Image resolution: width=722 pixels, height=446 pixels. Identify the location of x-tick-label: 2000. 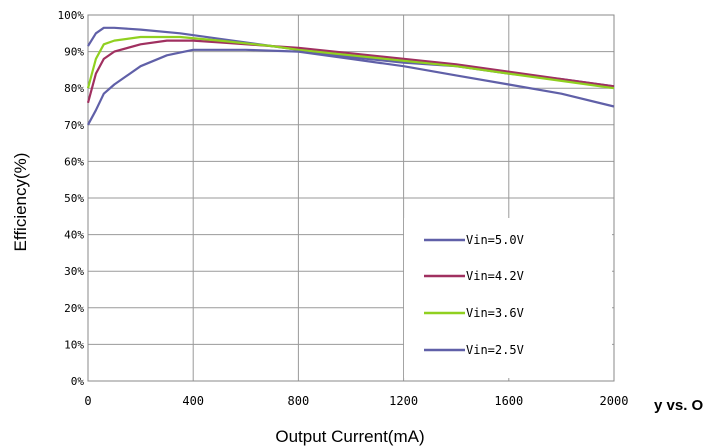
(614, 401).